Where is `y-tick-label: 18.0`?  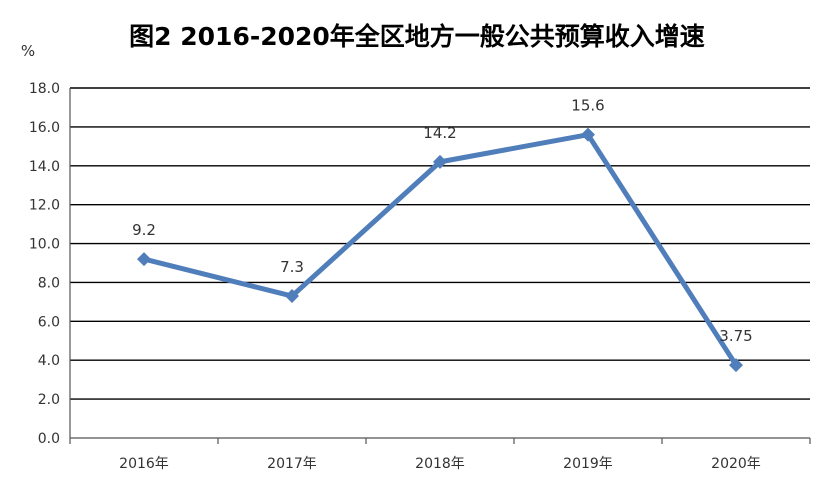 y-tick-label: 18.0 is located at coordinates (44, 89).